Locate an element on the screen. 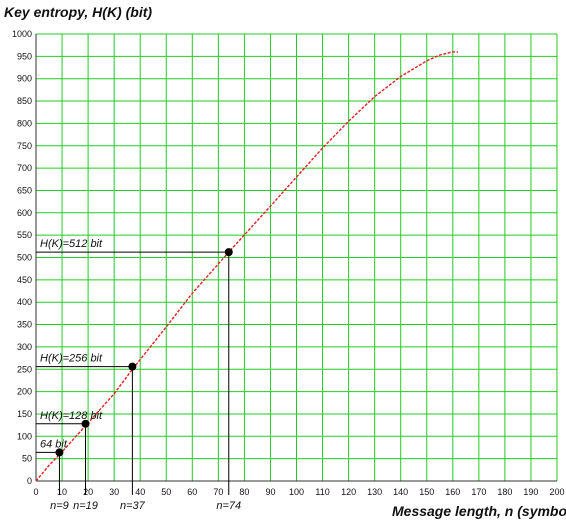 This screenshot has height=522, width=566. x-tick-label: 50 is located at coordinates (166, 492).